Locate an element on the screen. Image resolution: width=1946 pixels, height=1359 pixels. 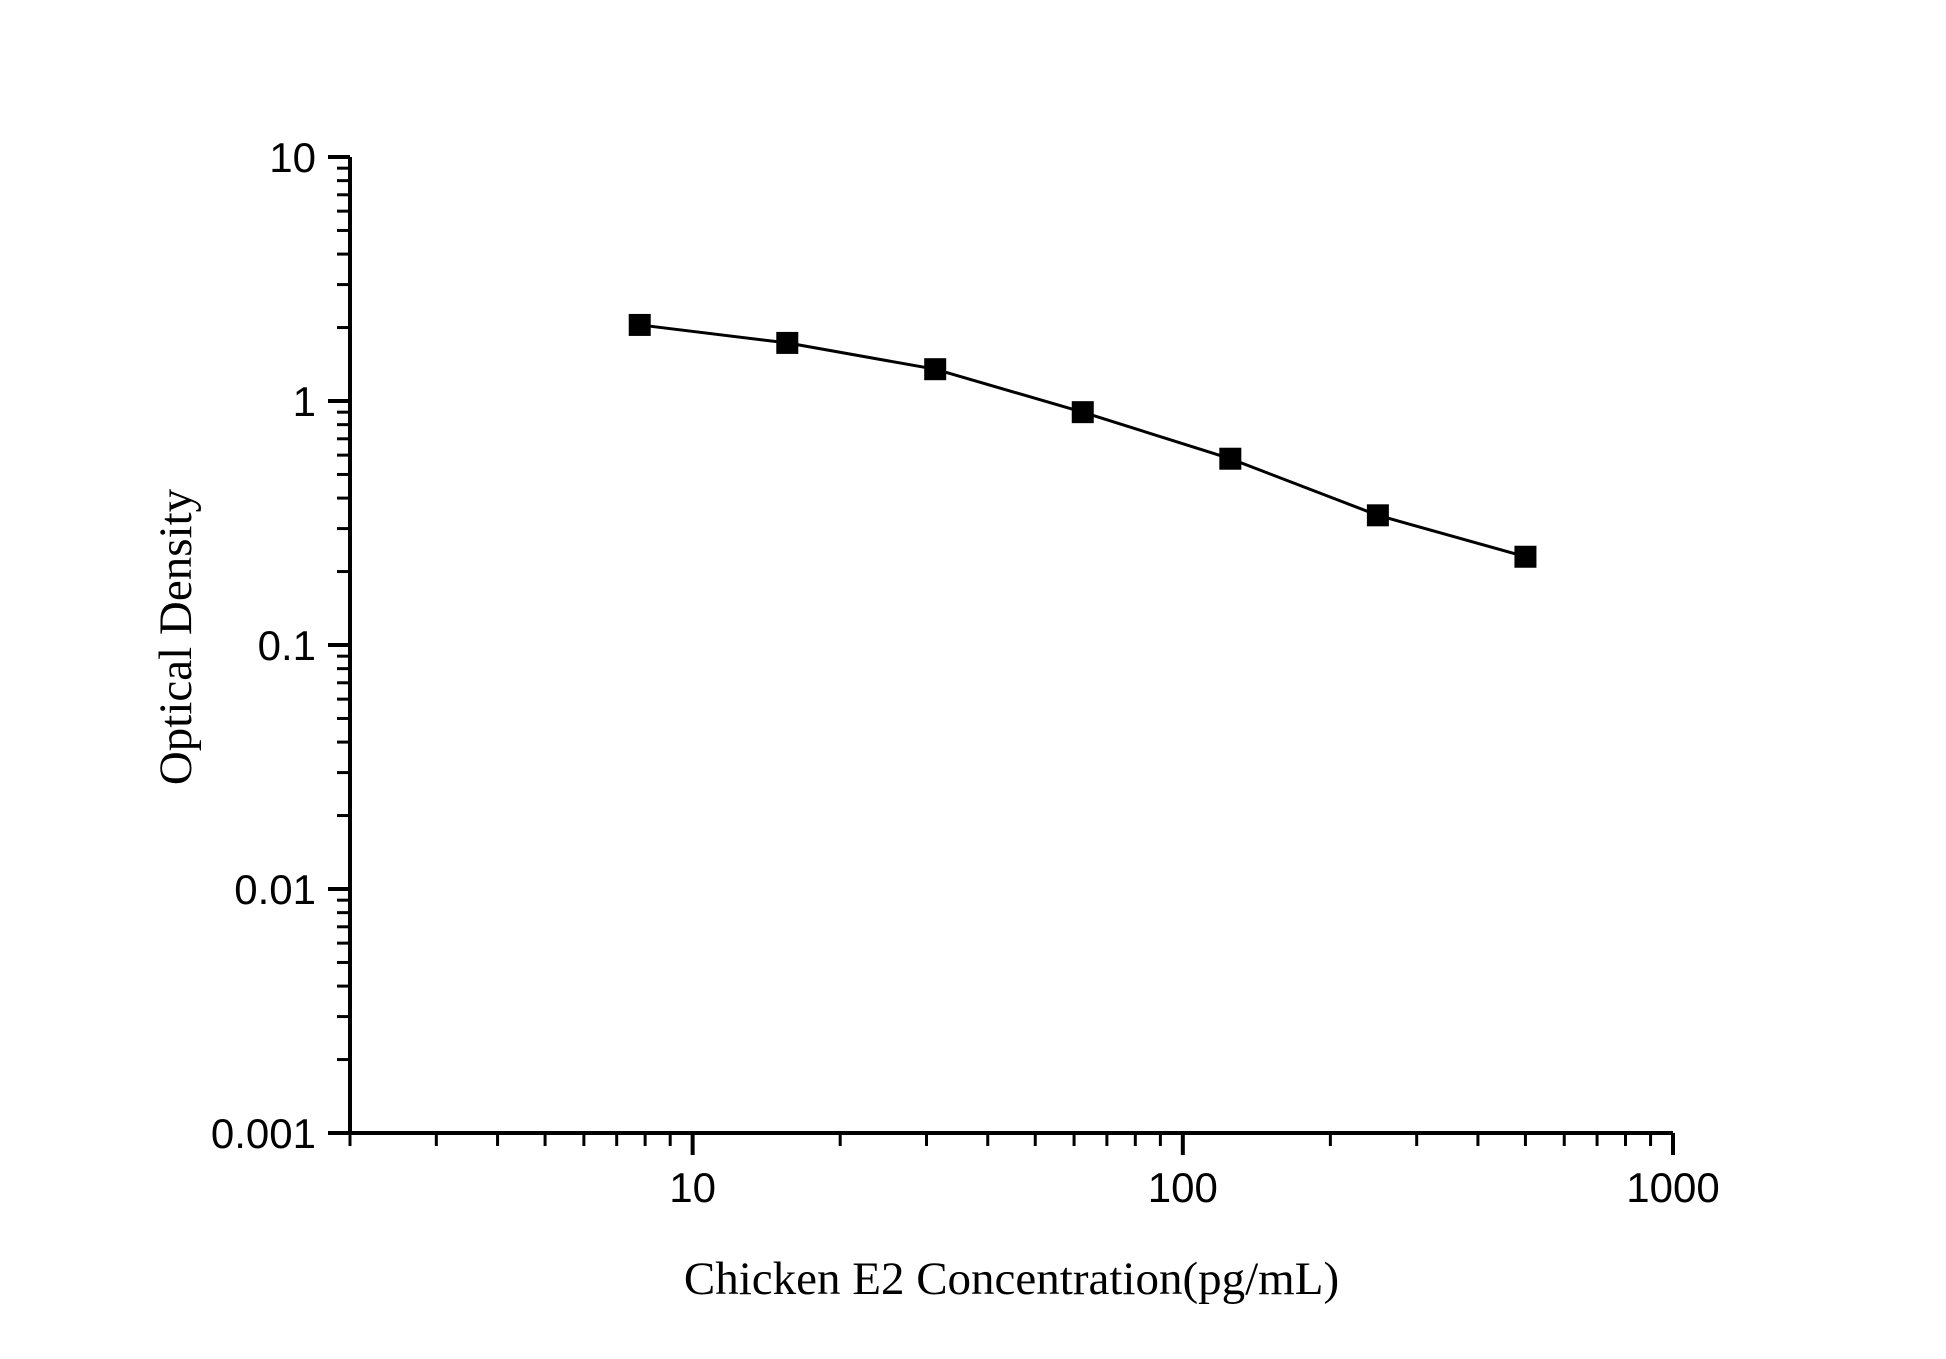
y-axis-tick-label: 10 is located at coordinates (292, 157).